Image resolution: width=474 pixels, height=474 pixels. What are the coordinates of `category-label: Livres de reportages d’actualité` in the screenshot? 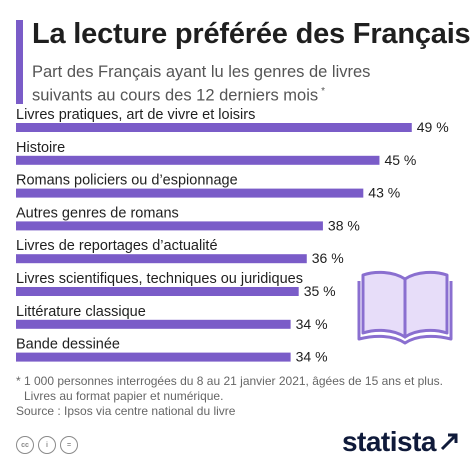 It's located at (117, 246).